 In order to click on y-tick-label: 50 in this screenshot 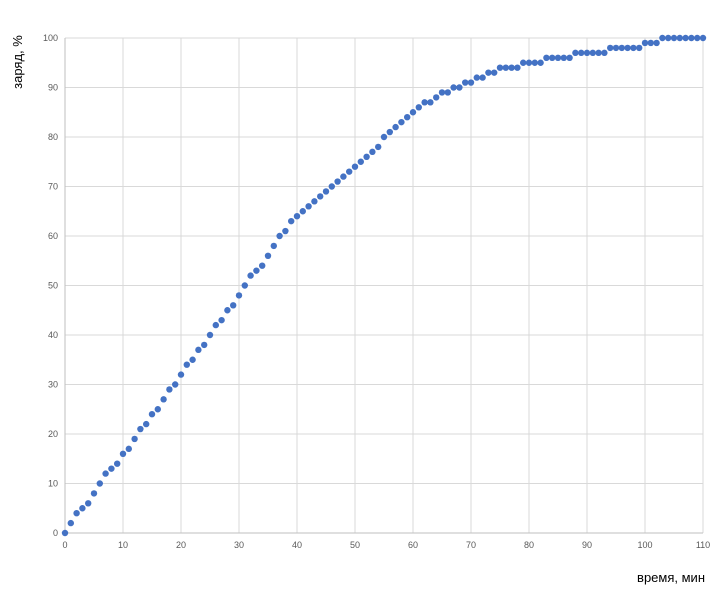, I will do `click(53, 286)`.